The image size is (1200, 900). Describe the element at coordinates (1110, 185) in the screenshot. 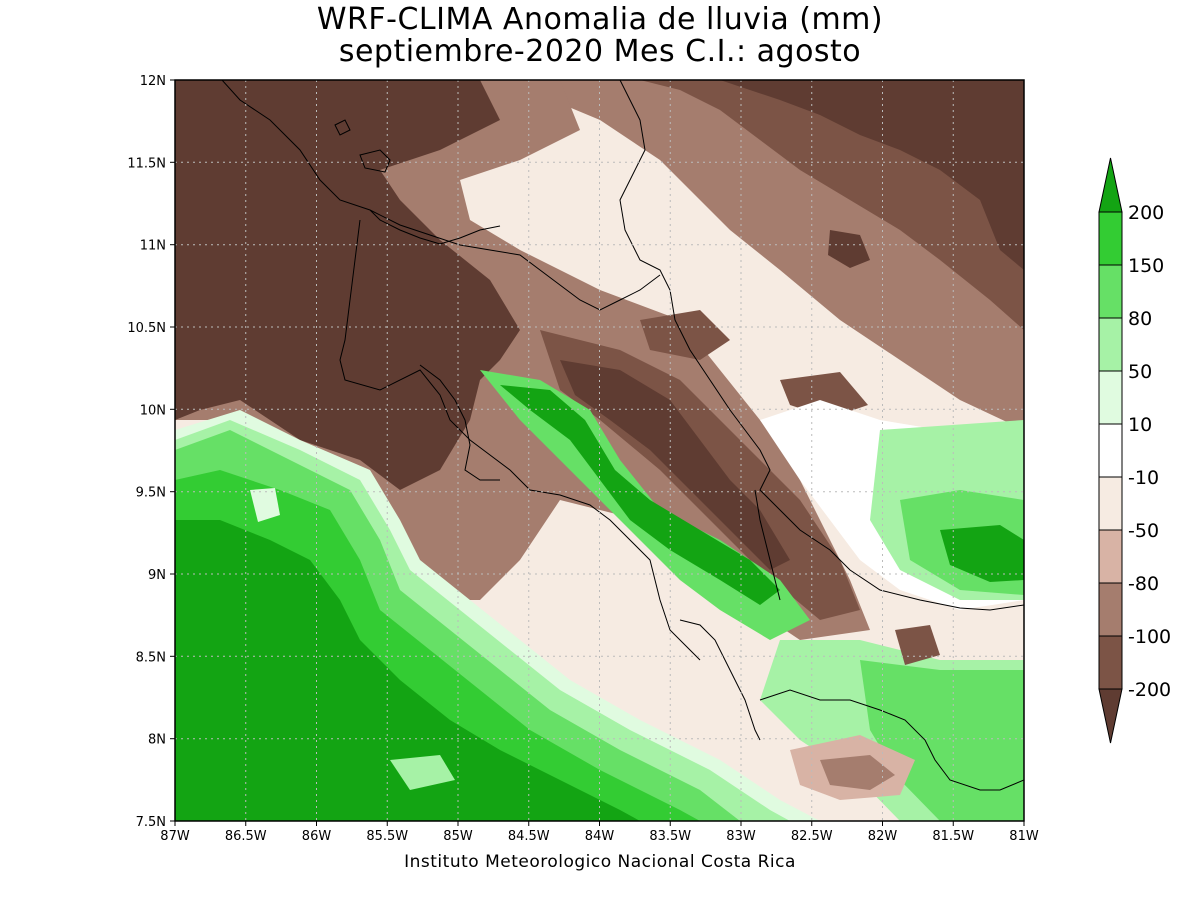

I see `colorbar-top-arrow` at that location.